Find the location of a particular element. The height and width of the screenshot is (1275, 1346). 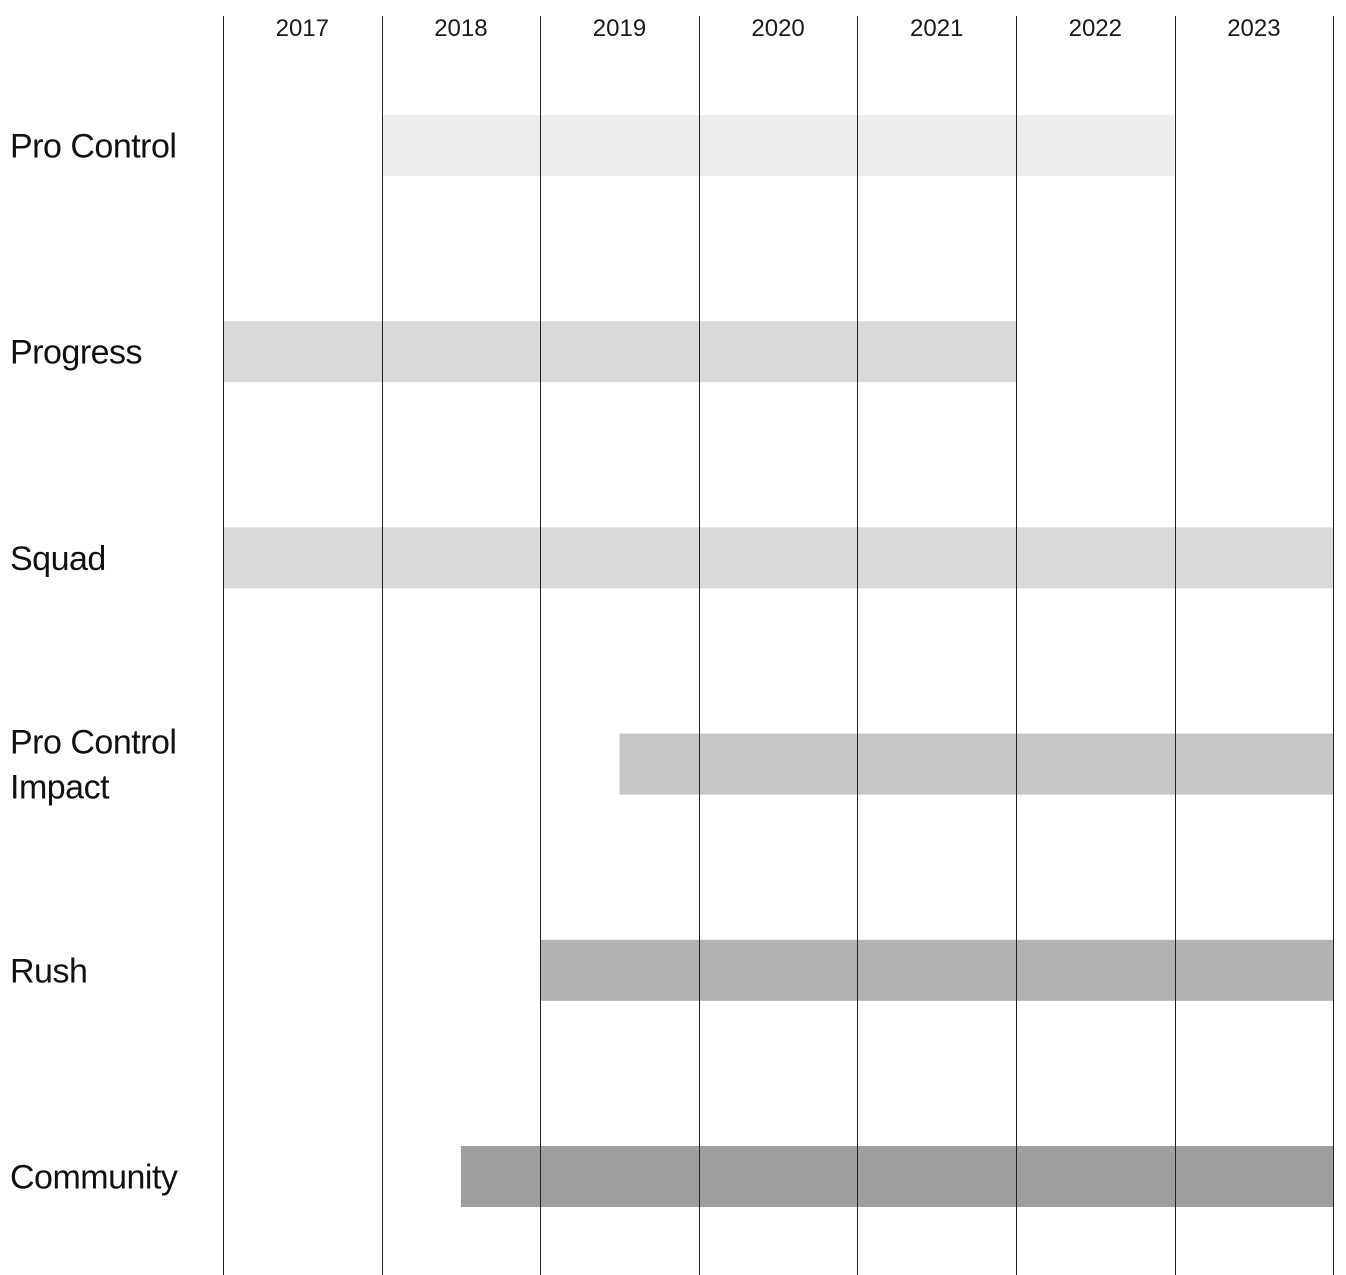

year-tick-2023: 2023 is located at coordinates (1253, 28).